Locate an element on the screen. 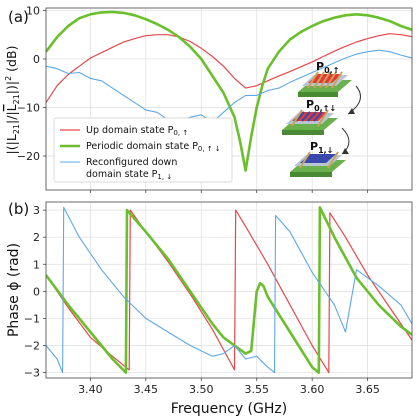  inset-label-up: P0,↑ is located at coordinates (327, 67).